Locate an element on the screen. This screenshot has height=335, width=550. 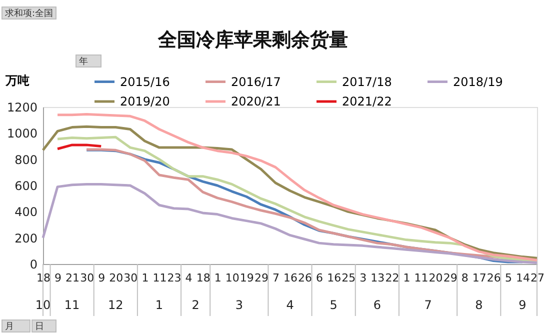
text: 6 is located at coordinates (377, 305).